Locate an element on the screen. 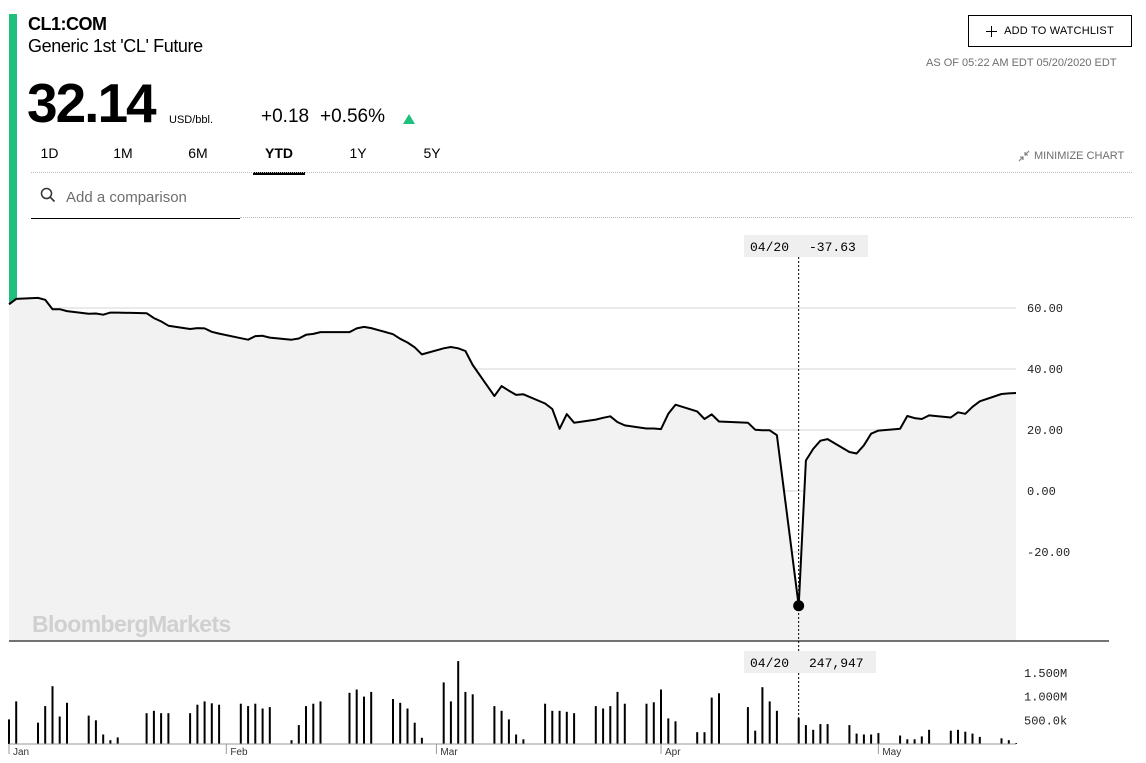 This screenshot has height=763, width=1146. volume-tooltip-box is located at coordinates (810, 662).